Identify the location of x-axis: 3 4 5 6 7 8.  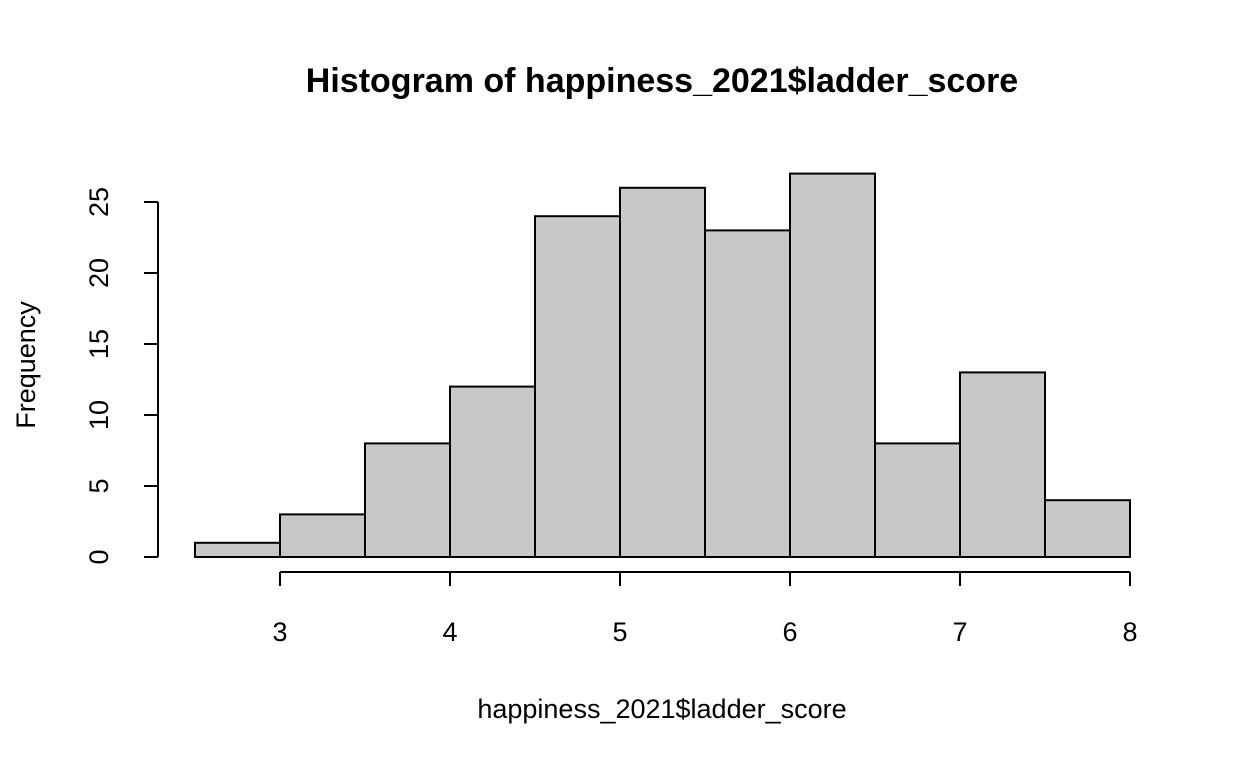
(705, 609).